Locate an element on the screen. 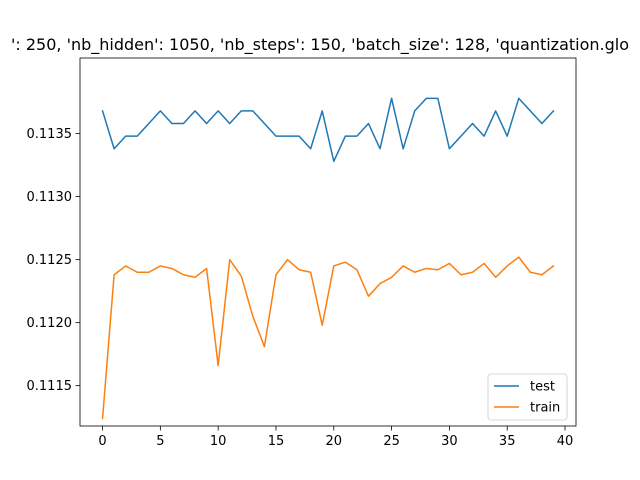  x-tick-label: 30 is located at coordinates (449, 441).